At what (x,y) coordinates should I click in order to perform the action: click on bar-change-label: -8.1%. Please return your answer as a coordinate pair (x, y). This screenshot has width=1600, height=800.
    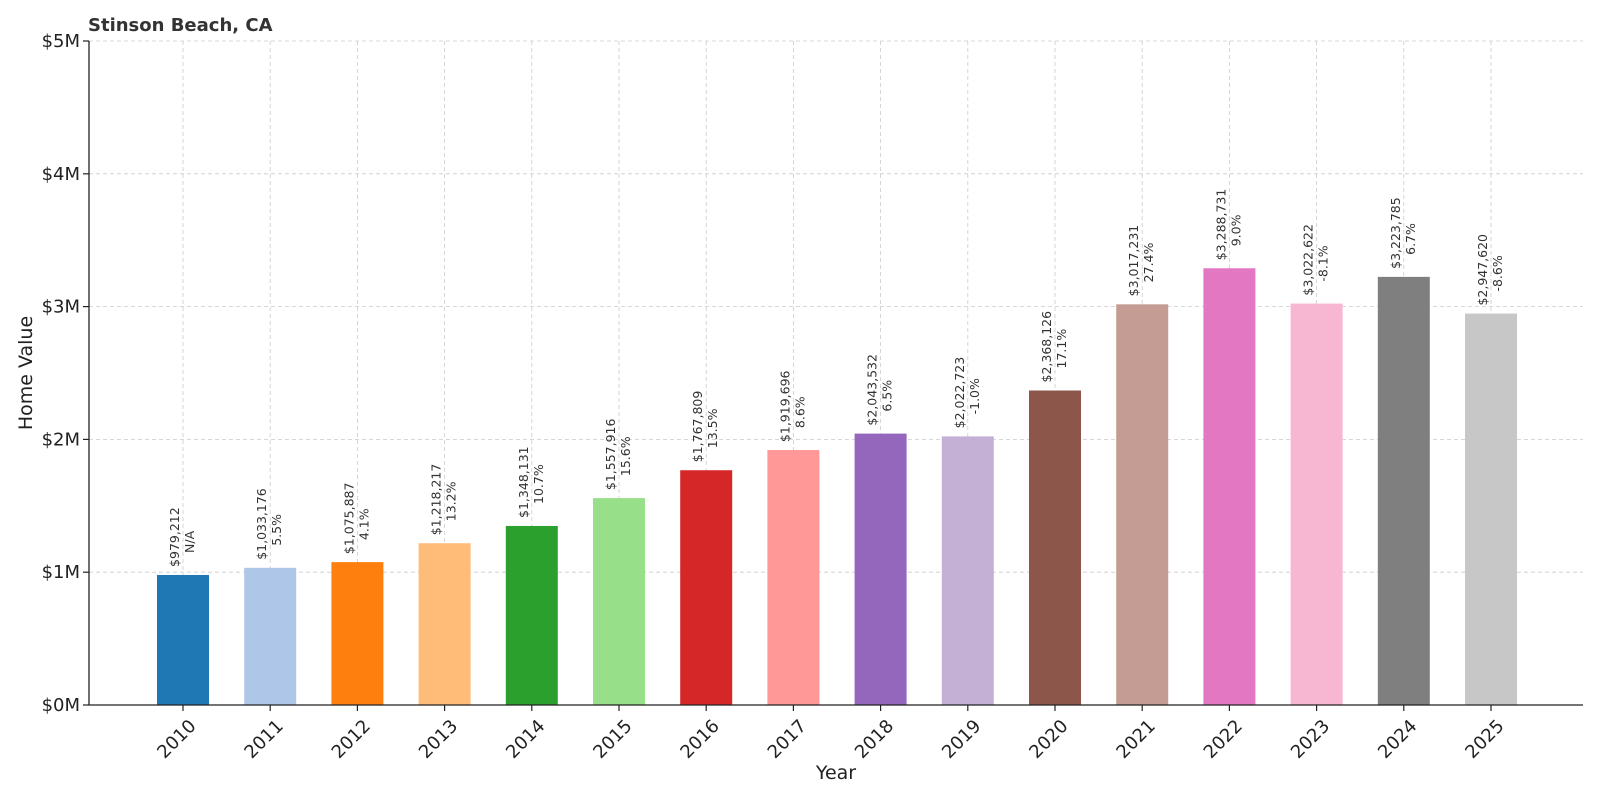
    Looking at the image, I should click on (1323, 263).